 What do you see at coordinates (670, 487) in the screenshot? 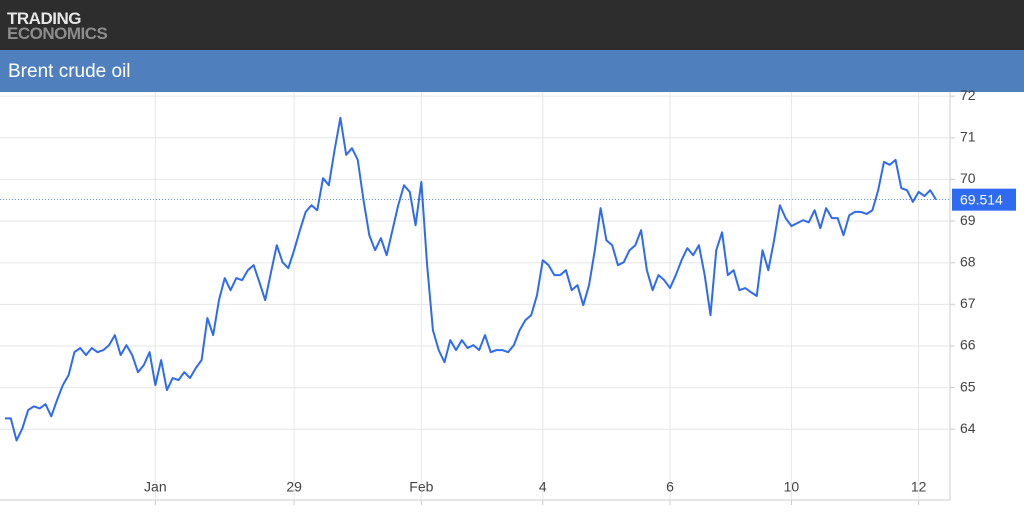
I see `x-tick-label: 6` at bounding box center [670, 487].